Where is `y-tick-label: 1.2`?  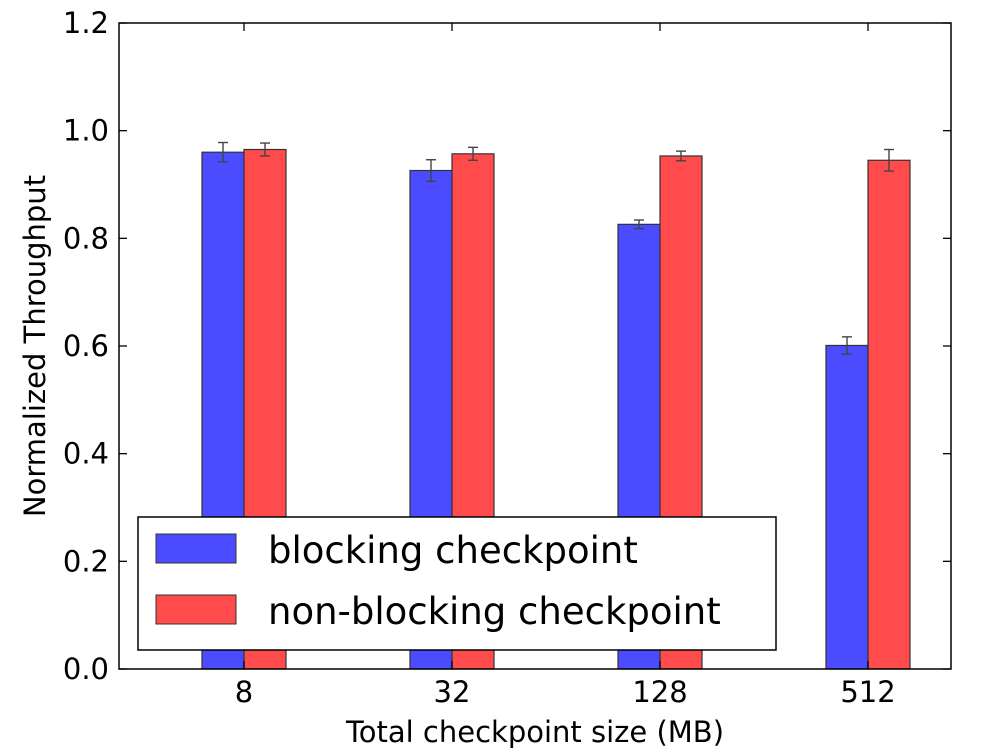 y-tick-label: 1.2 is located at coordinates (86, 23).